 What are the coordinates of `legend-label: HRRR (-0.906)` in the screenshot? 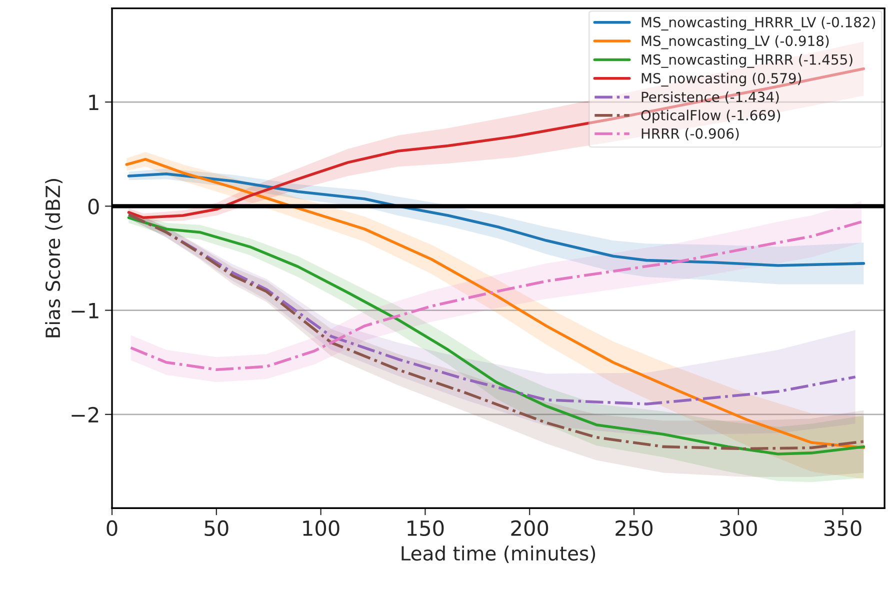 It's located at (690, 134).